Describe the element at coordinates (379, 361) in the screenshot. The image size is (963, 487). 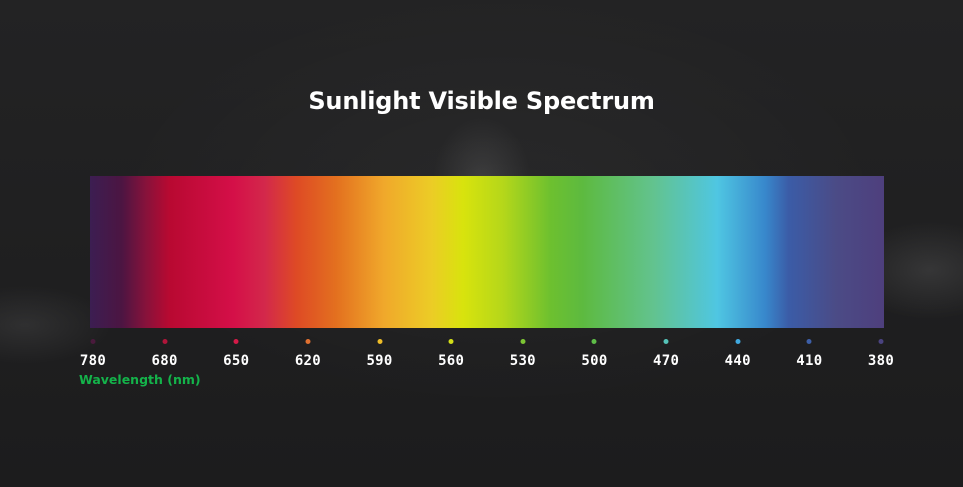
I see `tick-label: 590` at that location.